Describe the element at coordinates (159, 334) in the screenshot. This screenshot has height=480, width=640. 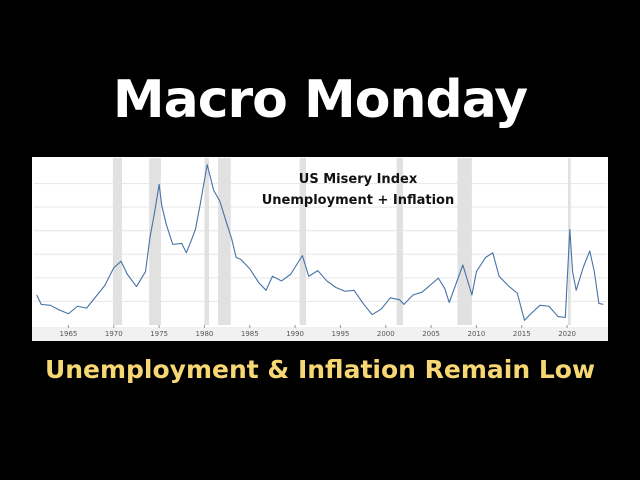
I see `x-tick-label: 1975` at that location.